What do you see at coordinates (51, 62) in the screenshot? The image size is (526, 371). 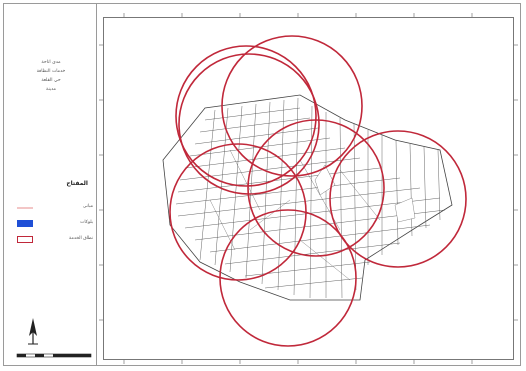 I see `map-title-line-1: مدى اتاحة` at bounding box center [51, 62].